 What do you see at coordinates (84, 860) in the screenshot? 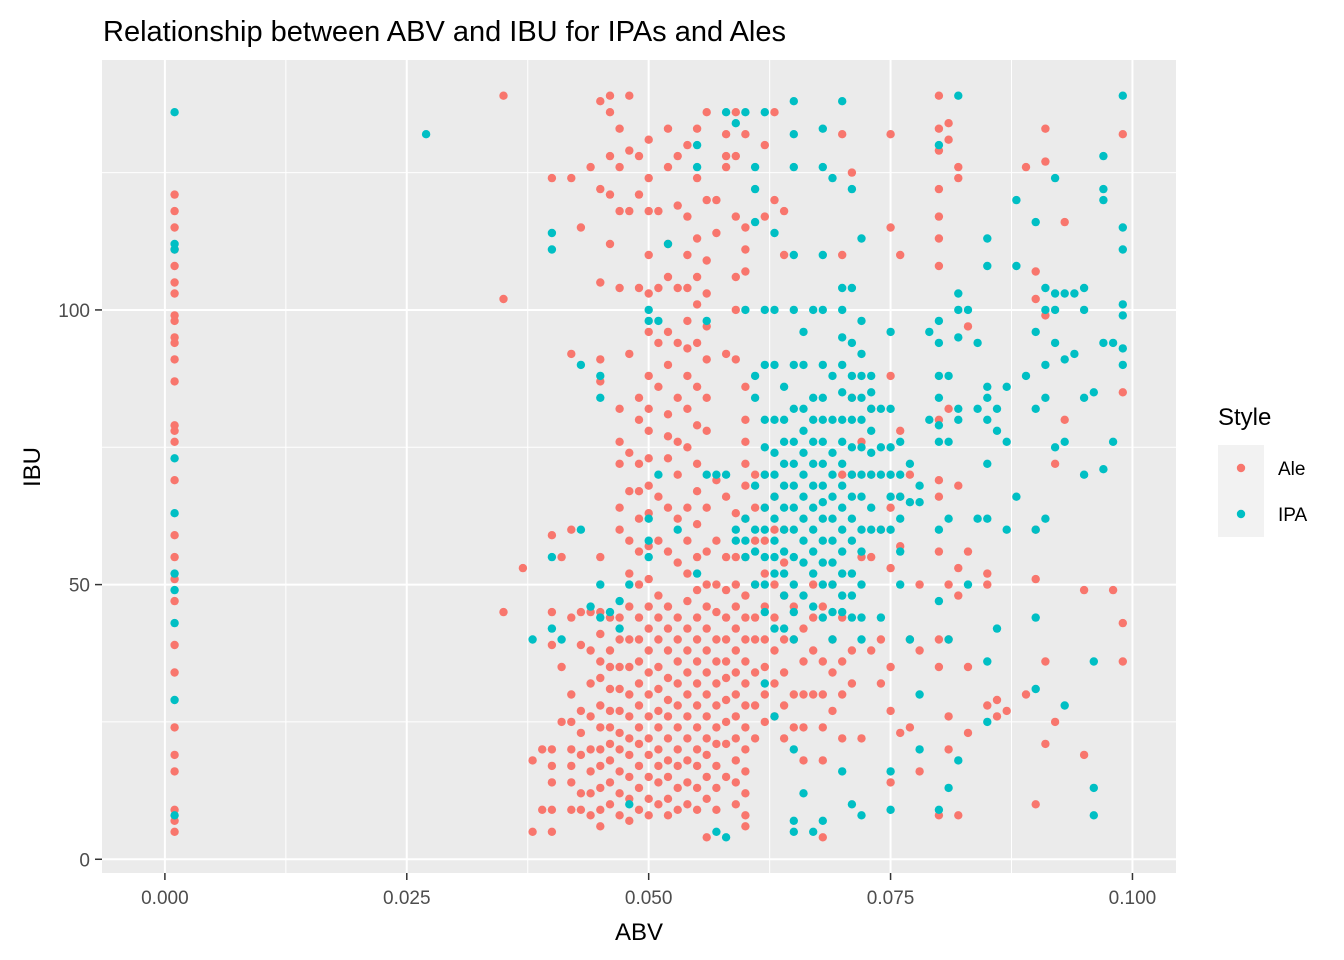
I see `y-tick-label: 0` at bounding box center [84, 860].